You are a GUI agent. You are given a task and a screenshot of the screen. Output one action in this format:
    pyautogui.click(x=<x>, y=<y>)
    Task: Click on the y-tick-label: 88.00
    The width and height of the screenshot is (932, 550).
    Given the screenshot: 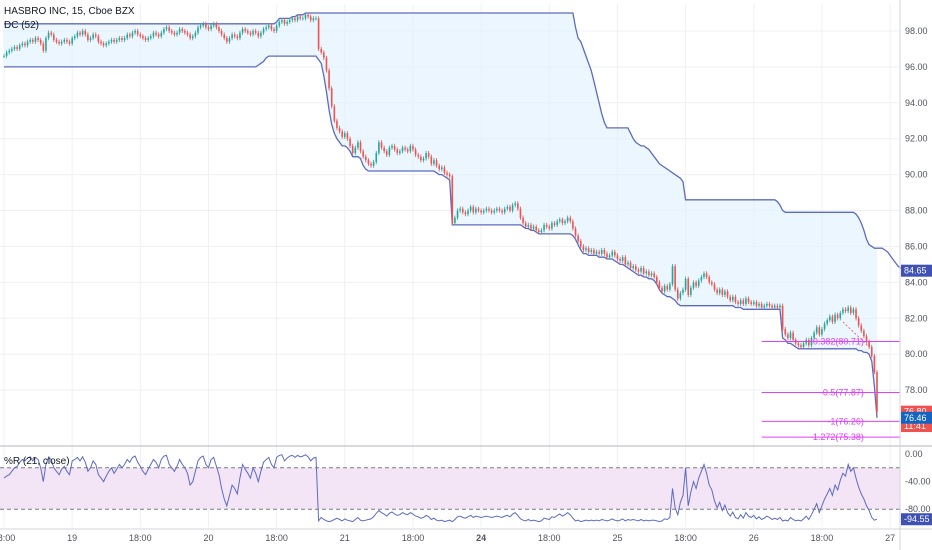 What is the action you would take?
    pyautogui.click(x=916, y=211)
    